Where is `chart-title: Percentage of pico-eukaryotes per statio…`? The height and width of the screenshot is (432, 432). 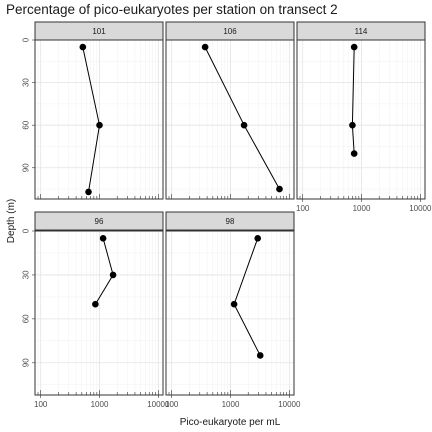
chart-title: Percentage of pico-eukaryotes per statio… is located at coordinates (172, 9).